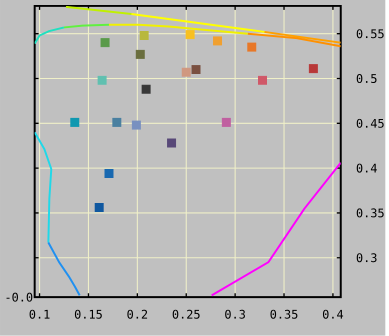  I want to click on y-tick-label: 0.4, so click(366, 168).